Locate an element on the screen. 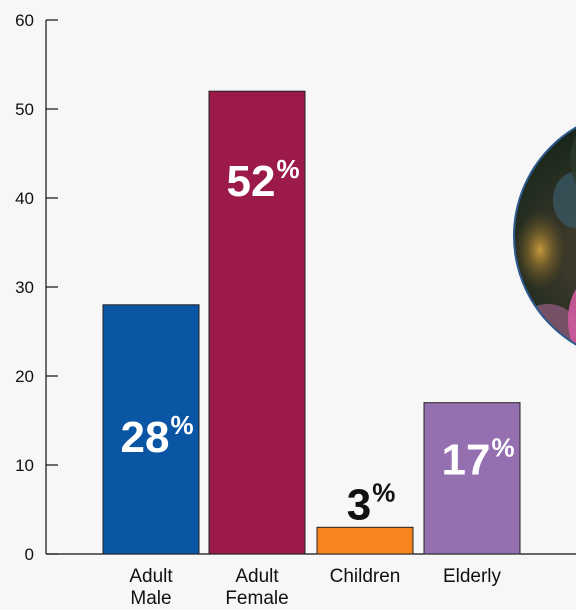 Image resolution: width=576 pixels, height=610 pixels. y-tick-label: 20 is located at coordinates (24, 376).